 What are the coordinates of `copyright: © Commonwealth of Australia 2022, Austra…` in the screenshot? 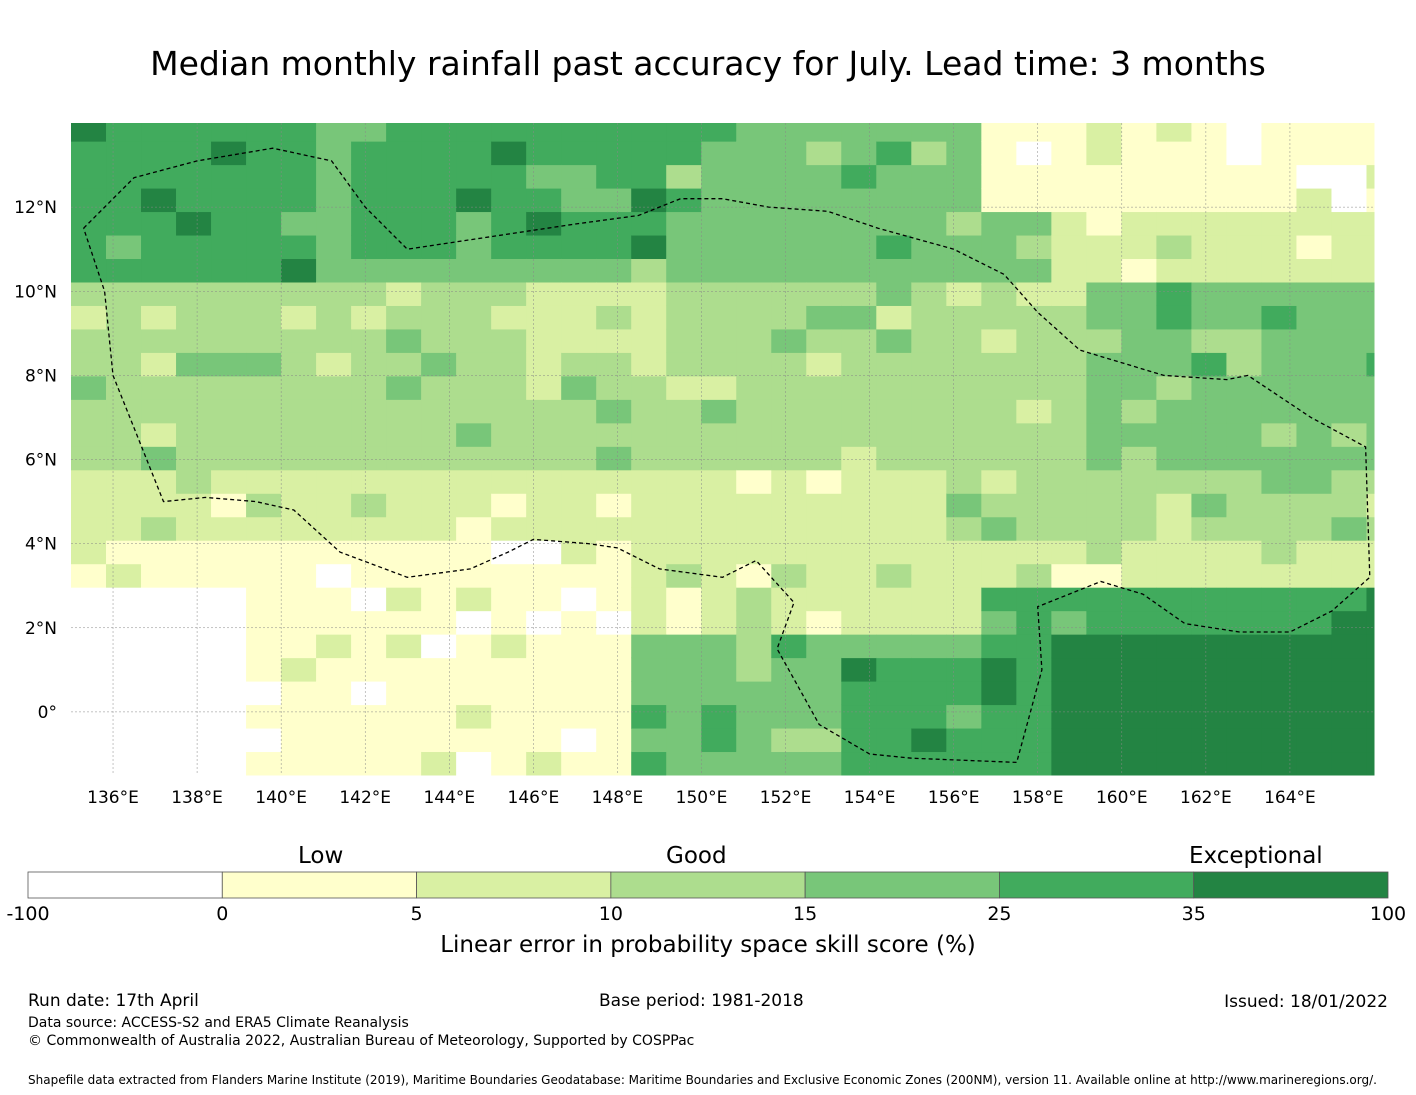 It's located at (361, 1041).